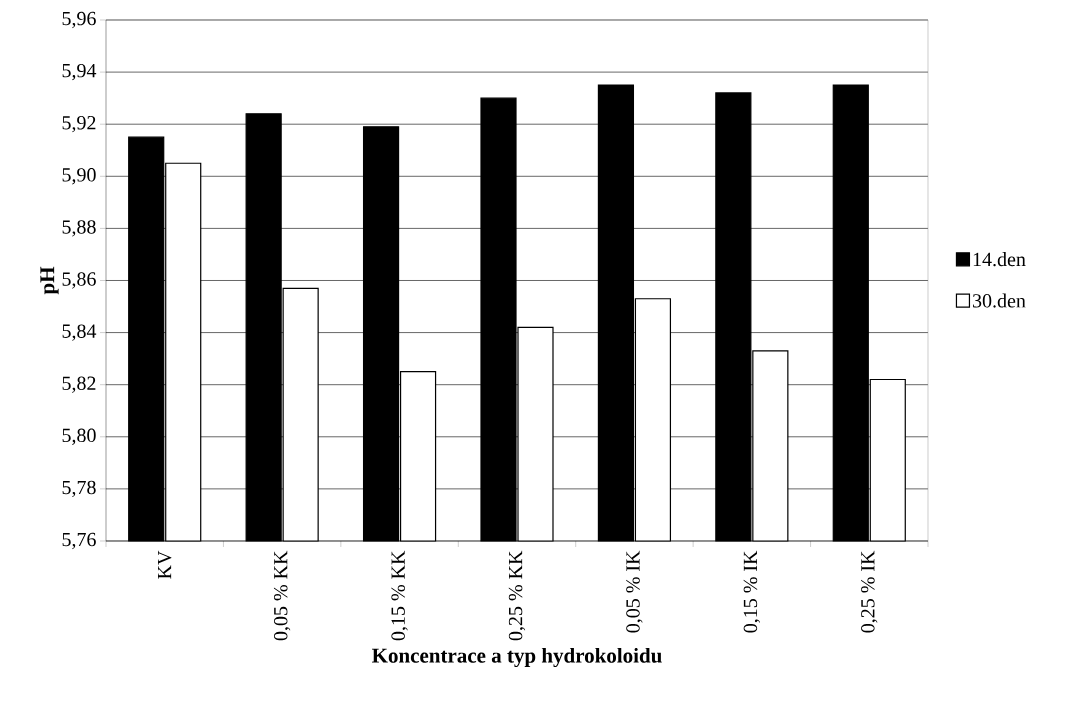 This screenshot has width=1072, height=720. Describe the element at coordinates (282, 595) in the screenshot. I see `x-tick-label: 0,05 % KK` at that location.